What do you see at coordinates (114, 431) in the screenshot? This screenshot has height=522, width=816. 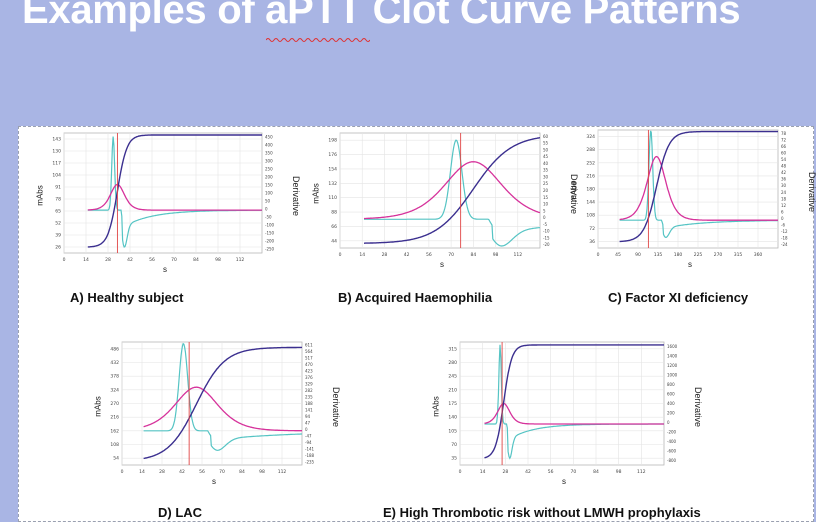 I see `y-tick-label: 162` at bounding box center [114, 431].